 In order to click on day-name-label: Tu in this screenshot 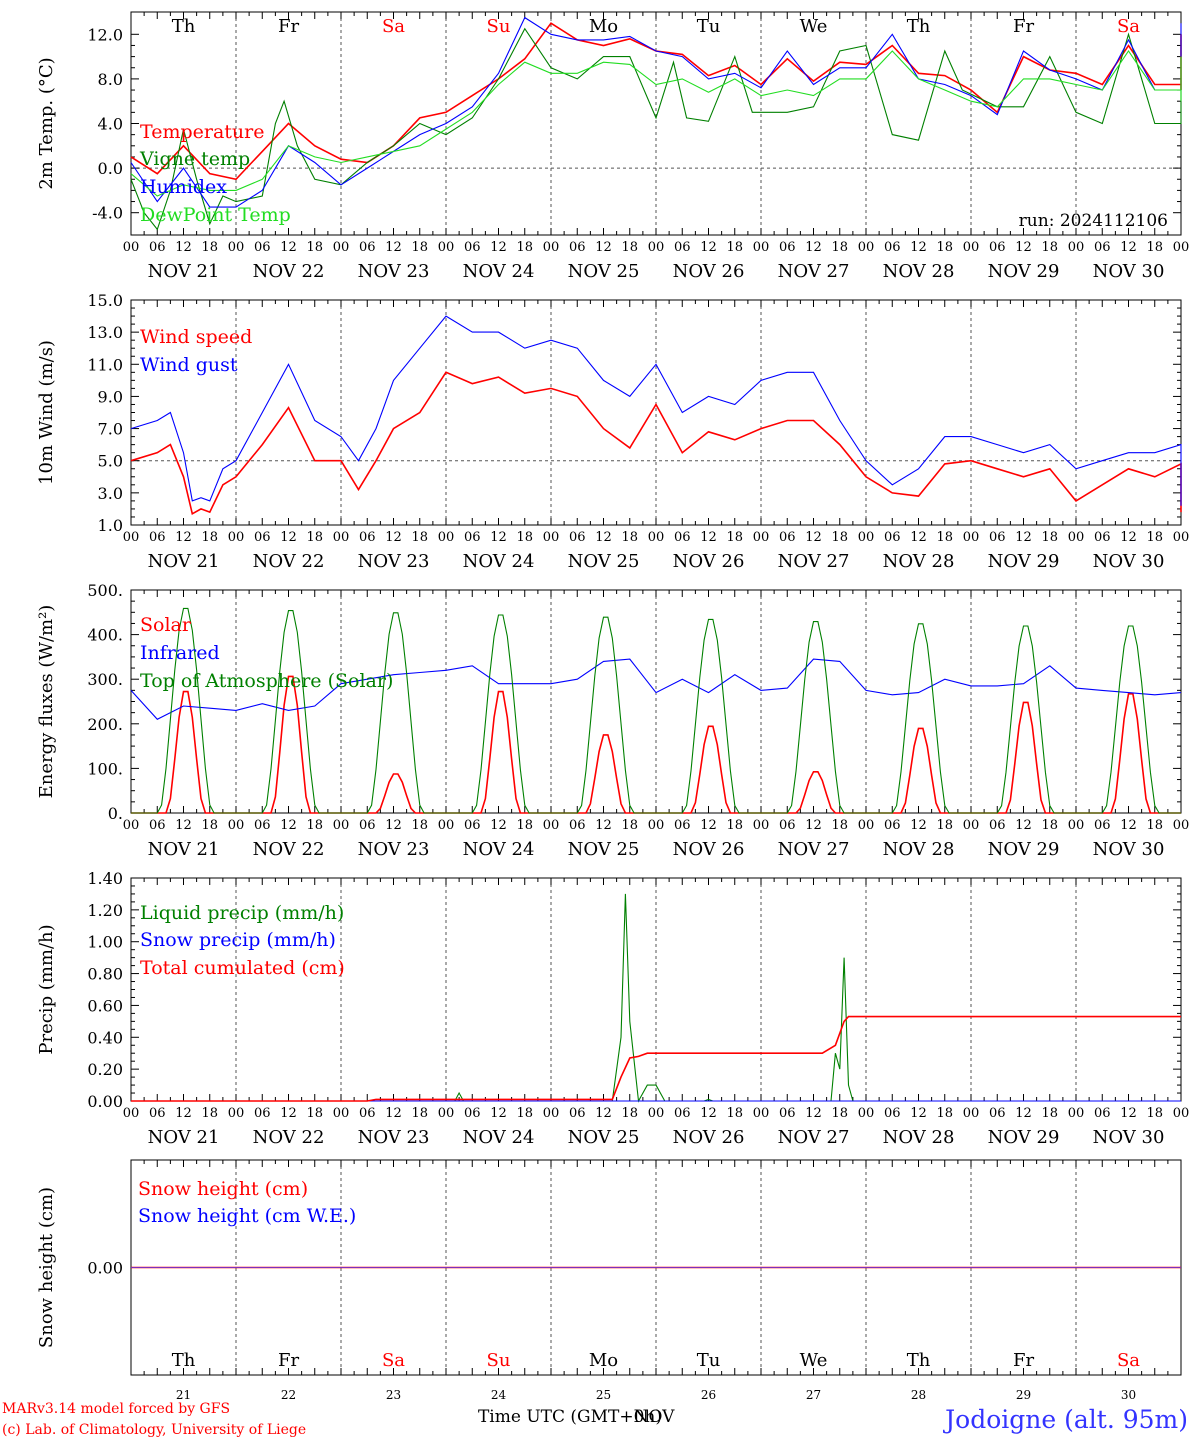, I will do `click(709, 1360)`.